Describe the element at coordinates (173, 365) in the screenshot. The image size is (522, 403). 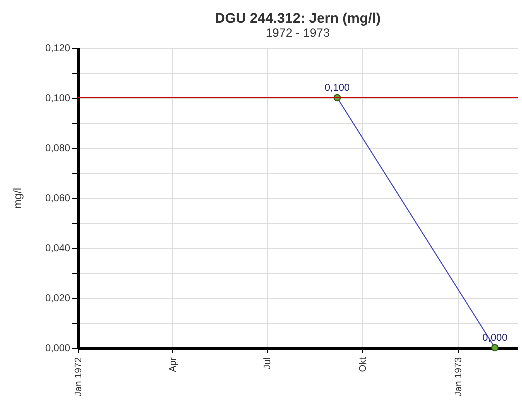
I see `x-tick-label: Apr` at that location.